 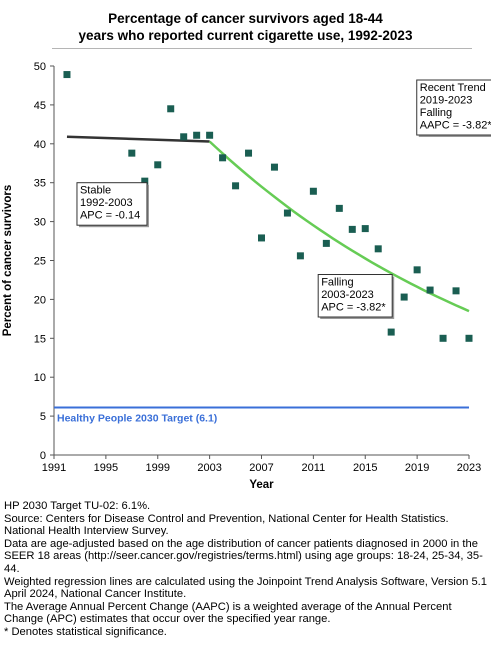 What do you see at coordinates (8, 261) in the screenshot?
I see `y-axis-label: Percent of cancer survivors` at bounding box center [8, 261].